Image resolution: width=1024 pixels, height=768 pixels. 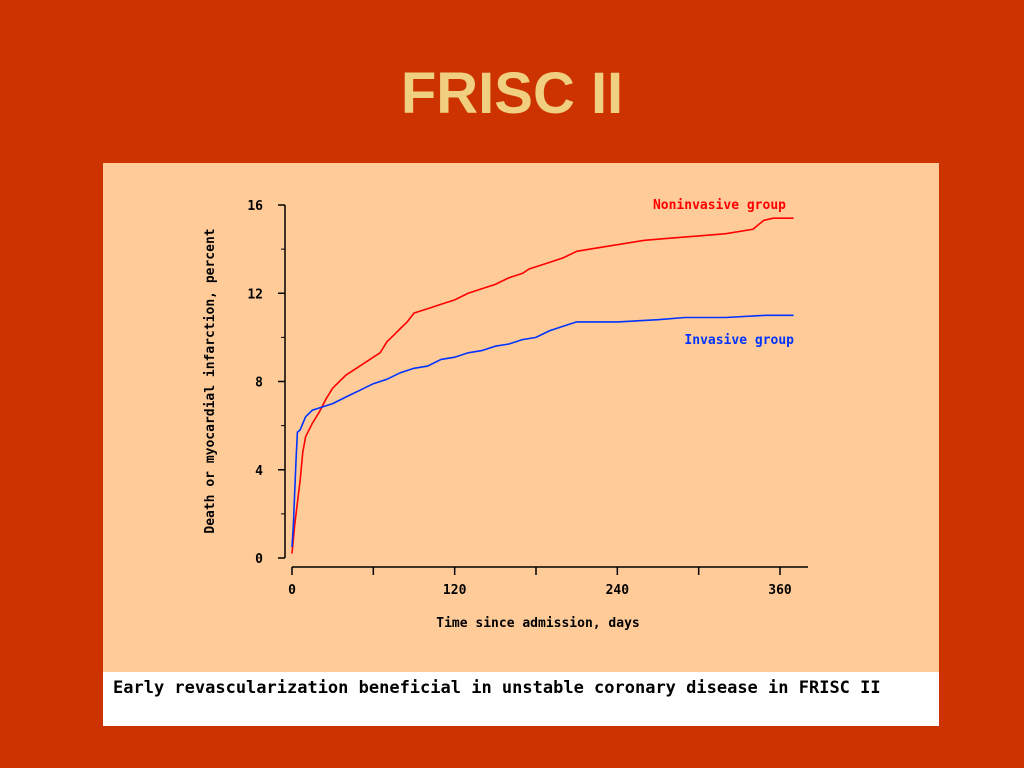 I want to click on x-tick-label: 0, so click(x=292, y=590).